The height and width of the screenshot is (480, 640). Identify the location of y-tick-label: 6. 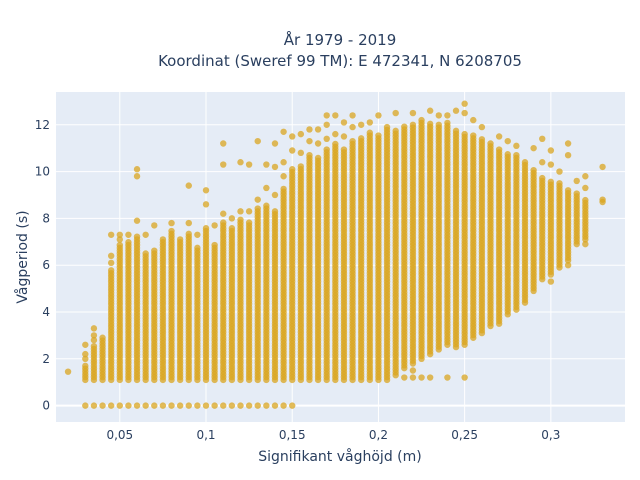
(46, 265).